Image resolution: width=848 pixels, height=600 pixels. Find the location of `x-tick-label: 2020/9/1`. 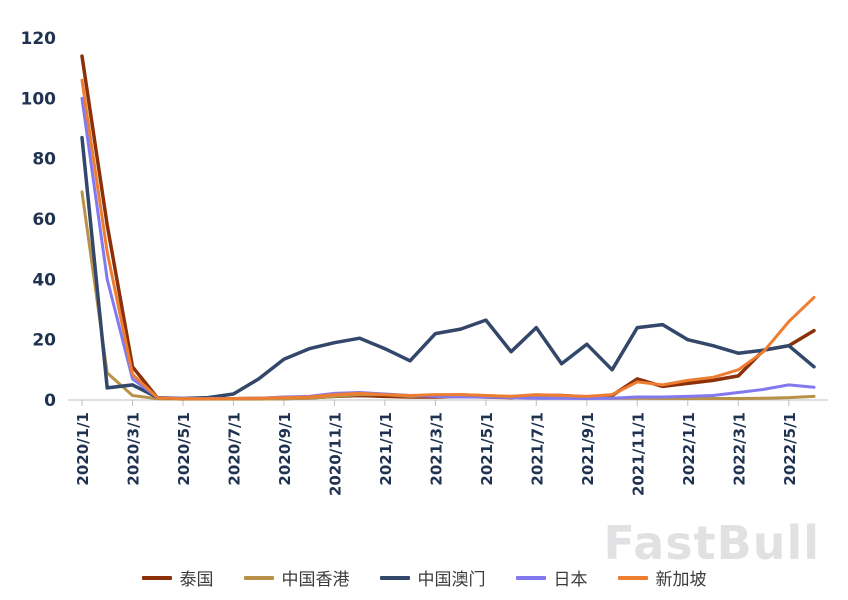

x-tick-label: 2020/9/1 is located at coordinates (285, 449).